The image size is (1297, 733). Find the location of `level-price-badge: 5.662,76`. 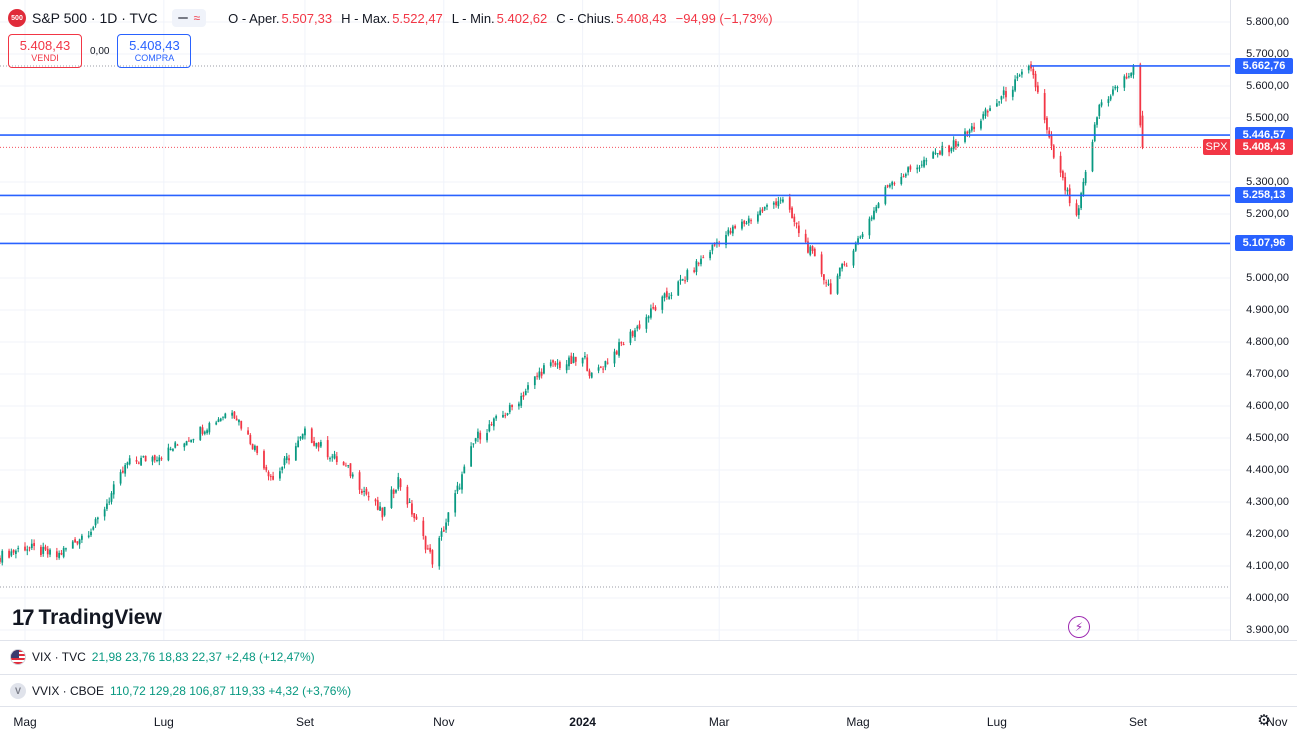

level-price-badge: 5.662,76 is located at coordinates (1264, 65).